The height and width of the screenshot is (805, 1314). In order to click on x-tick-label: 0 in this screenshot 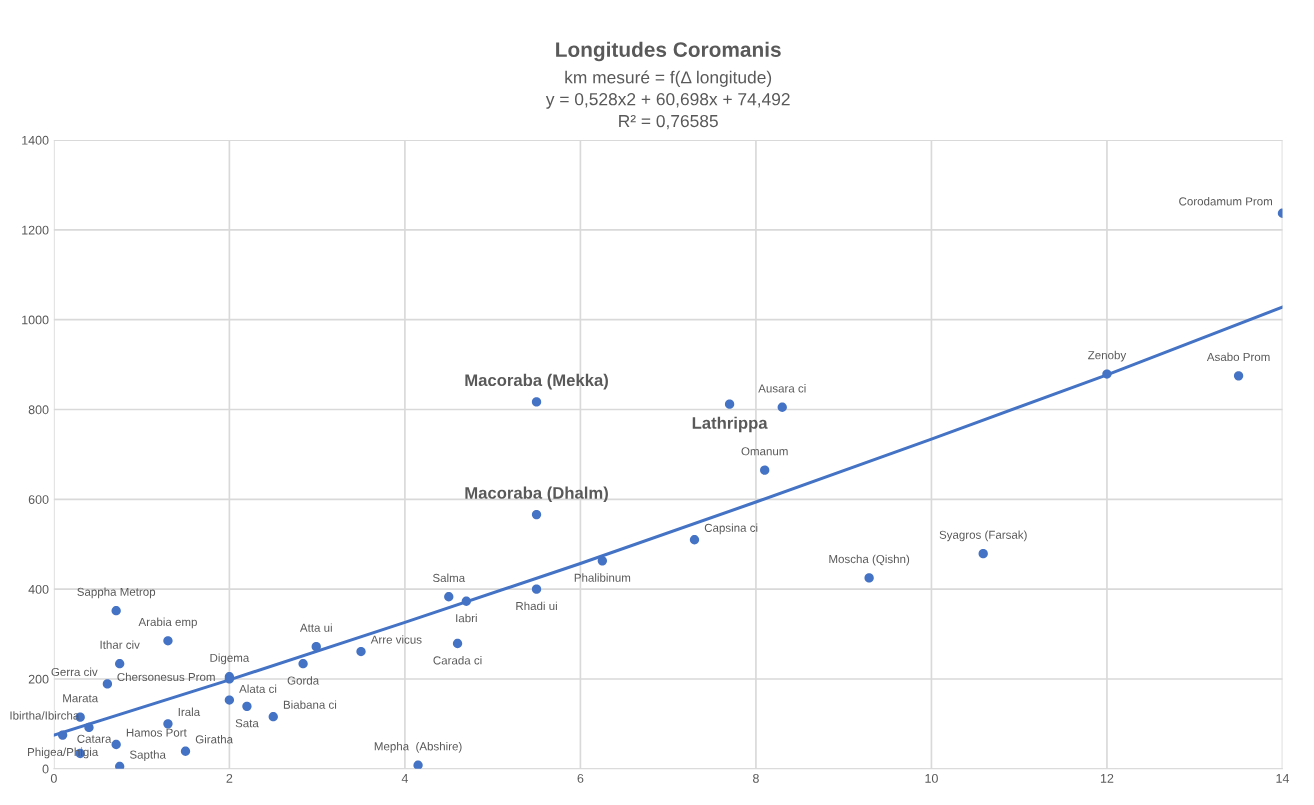, I will do `click(53, 778)`.